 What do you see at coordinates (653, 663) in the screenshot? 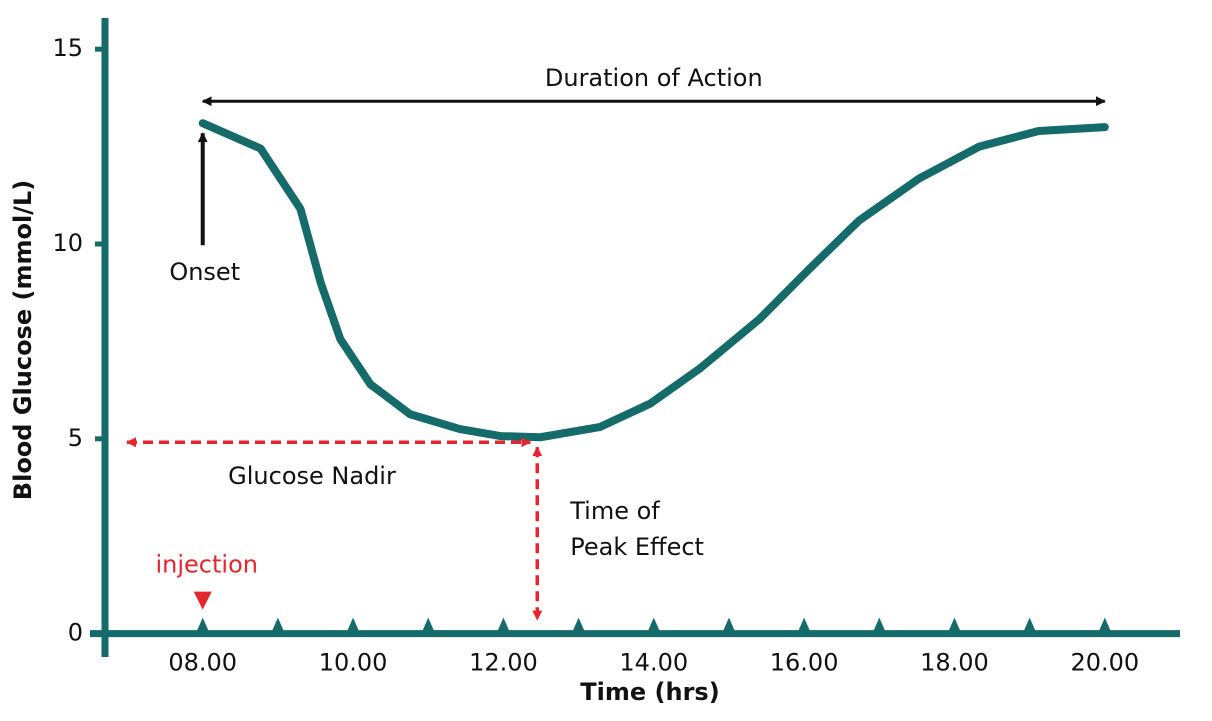
I see `x-tick-label: 14.00` at bounding box center [653, 663].